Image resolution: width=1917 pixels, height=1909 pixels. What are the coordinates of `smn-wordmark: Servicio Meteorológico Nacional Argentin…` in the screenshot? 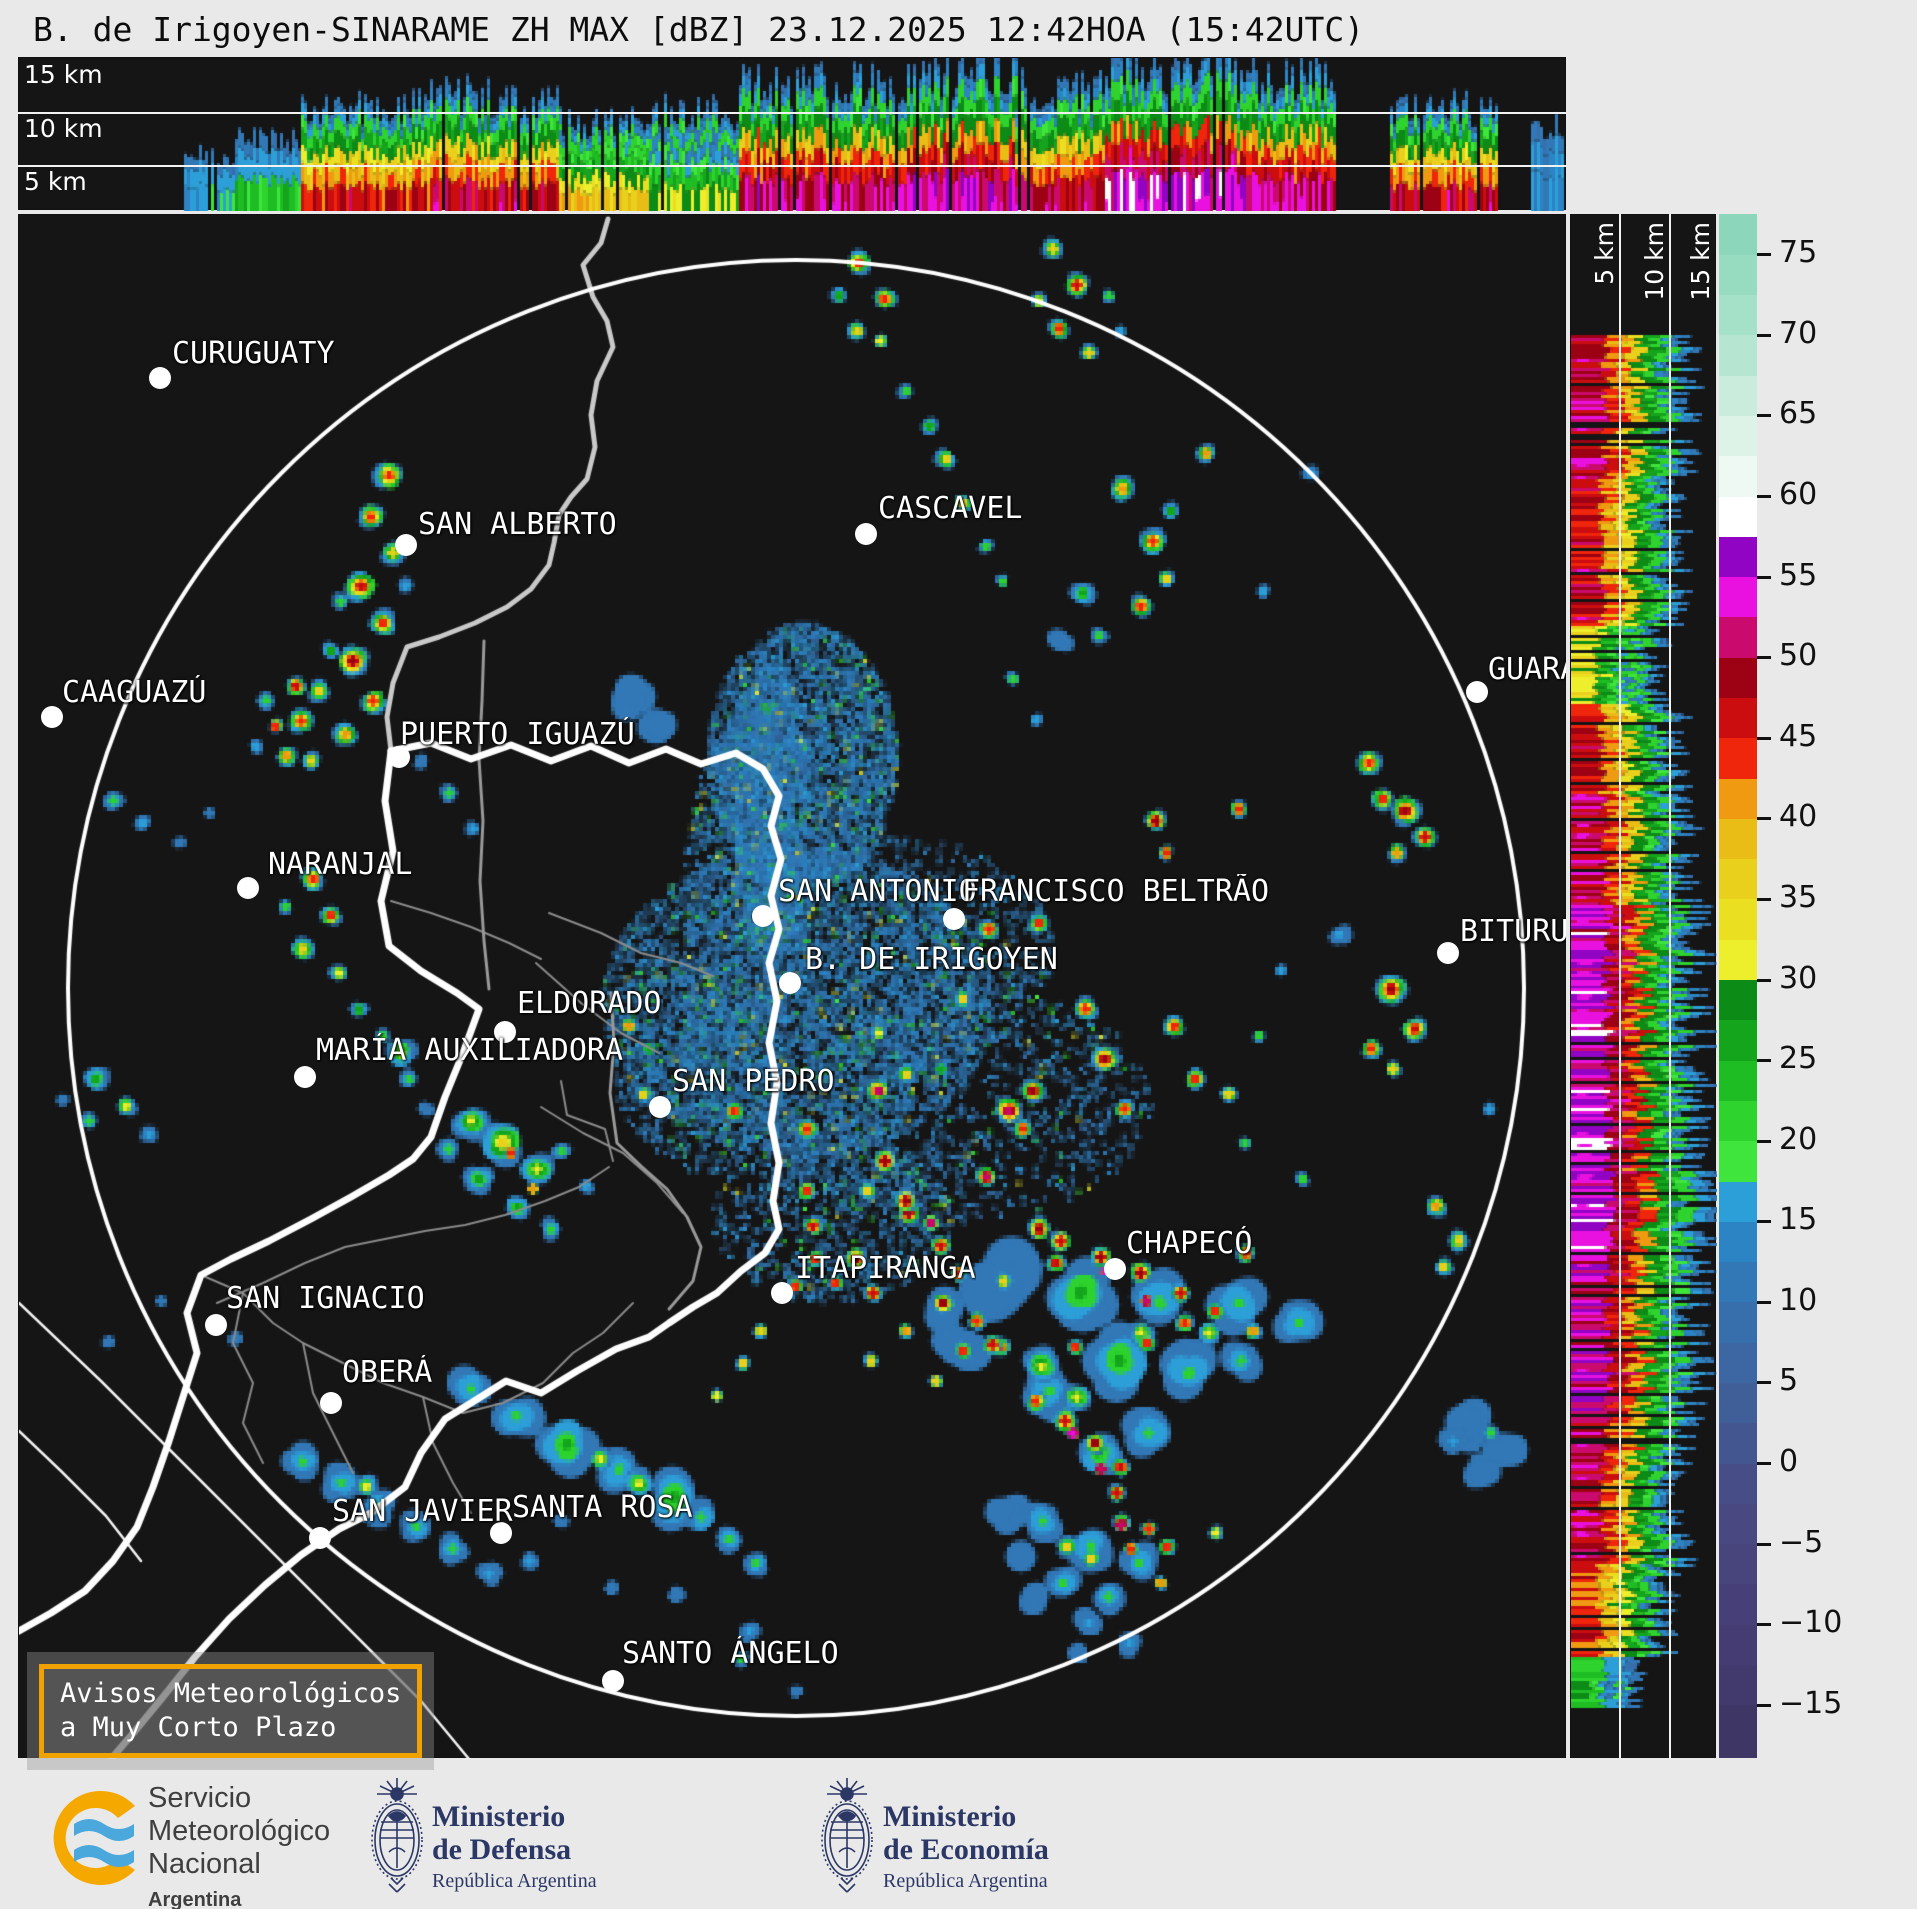 It's located at (239, 1845).